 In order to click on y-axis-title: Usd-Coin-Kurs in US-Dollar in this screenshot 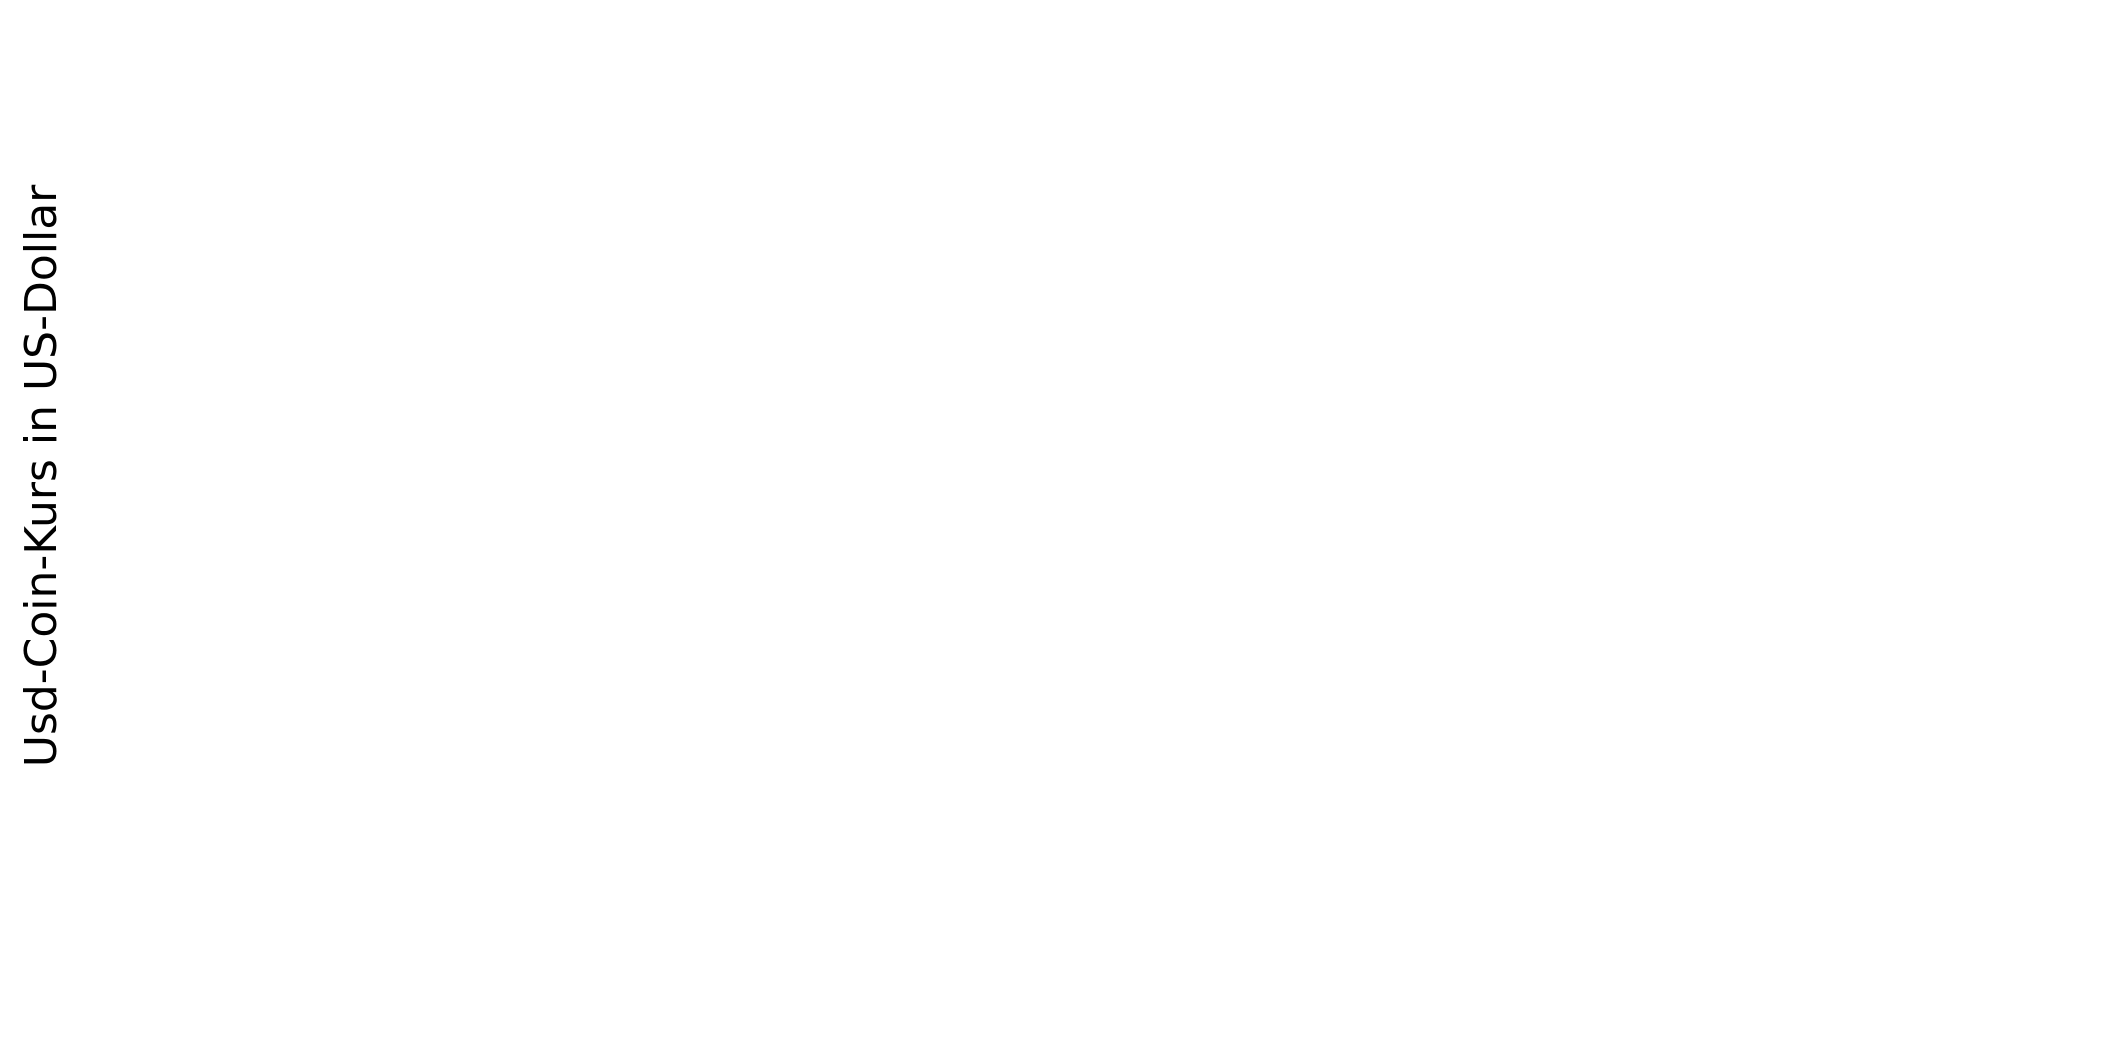, I will do `click(41, 475)`.